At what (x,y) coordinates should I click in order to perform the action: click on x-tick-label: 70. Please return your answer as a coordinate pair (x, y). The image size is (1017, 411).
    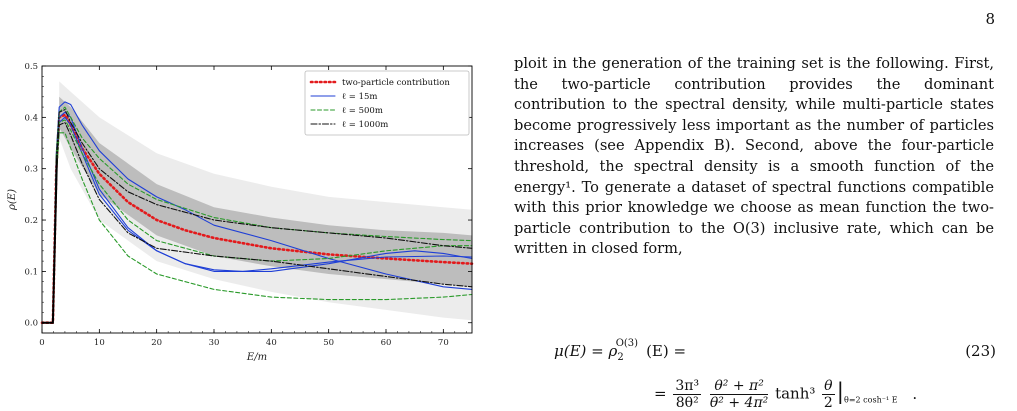
    Looking at the image, I should click on (443, 343).